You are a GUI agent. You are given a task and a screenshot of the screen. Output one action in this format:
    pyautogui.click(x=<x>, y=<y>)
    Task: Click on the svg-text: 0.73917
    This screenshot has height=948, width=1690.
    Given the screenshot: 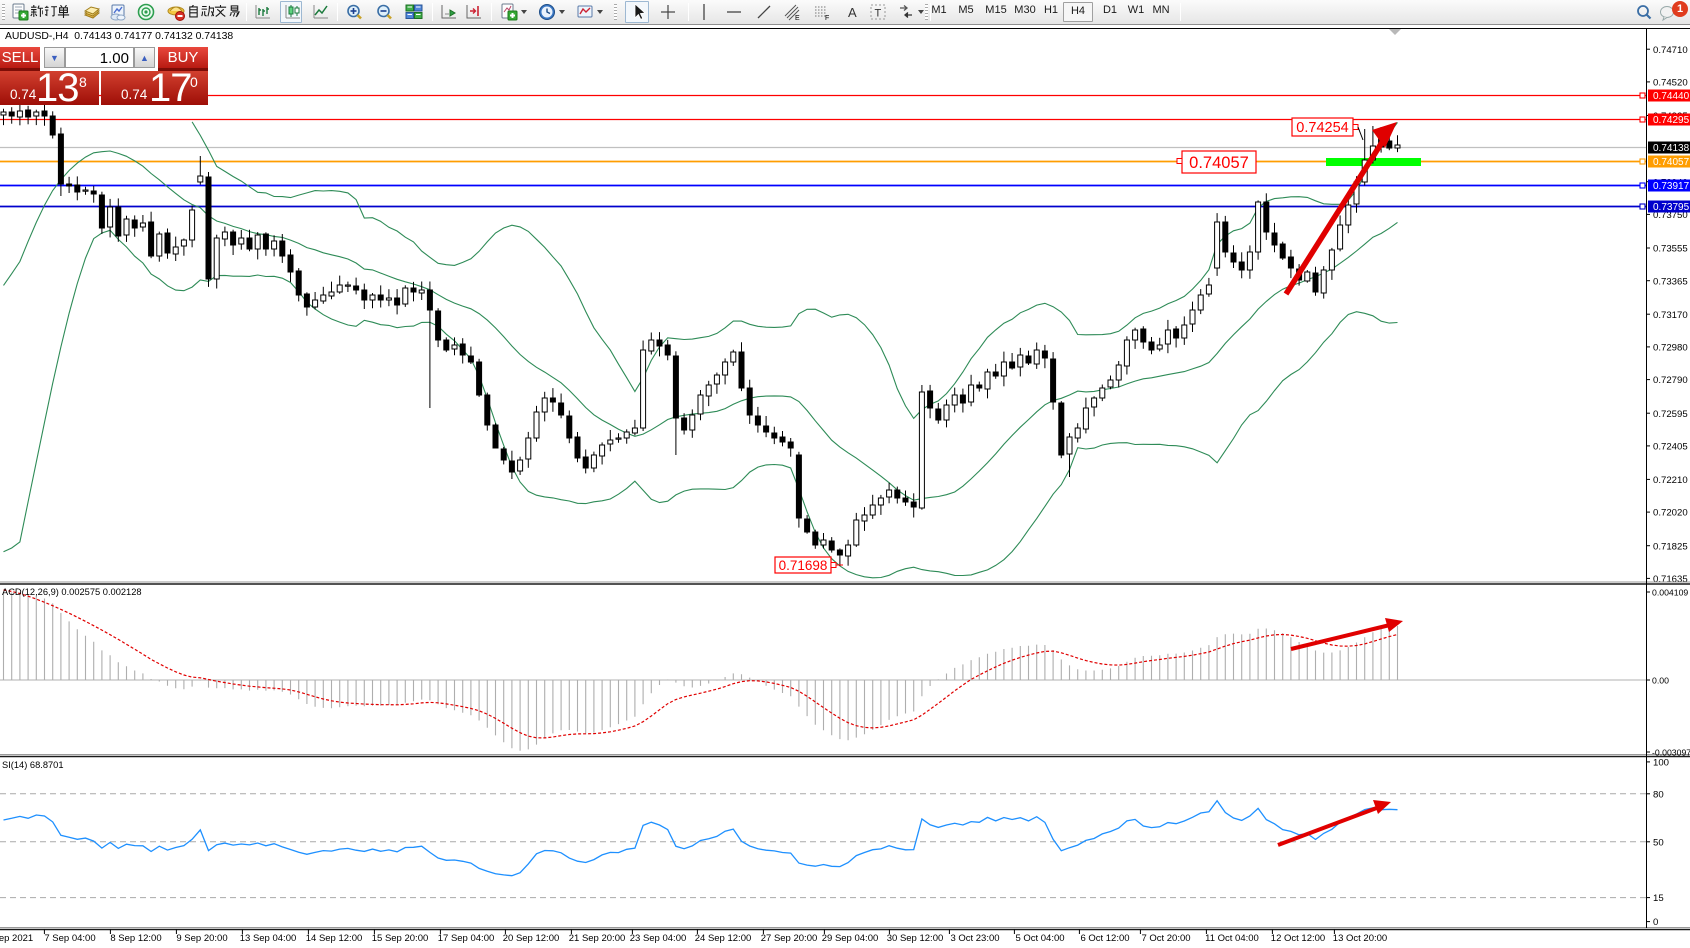 What is the action you would take?
    pyautogui.click(x=1671, y=186)
    